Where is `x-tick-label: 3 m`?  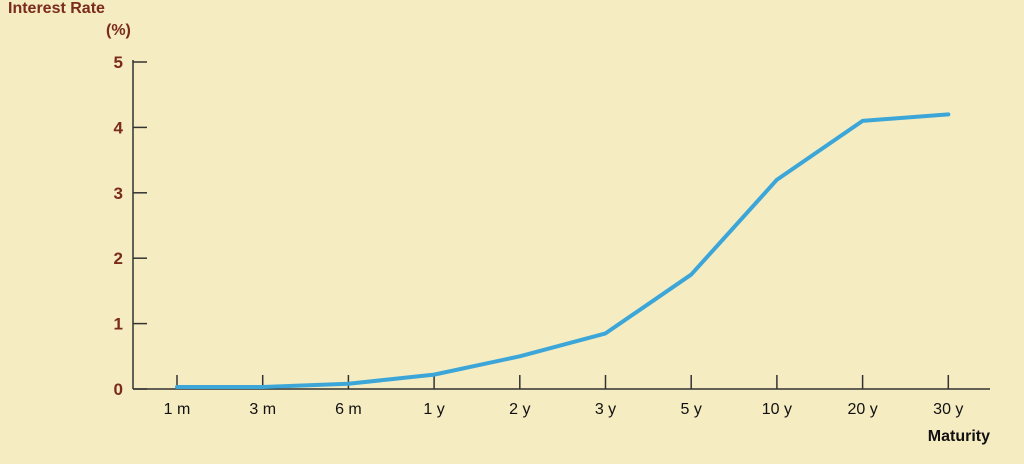 x-tick-label: 3 m is located at coordinates (262, 409).